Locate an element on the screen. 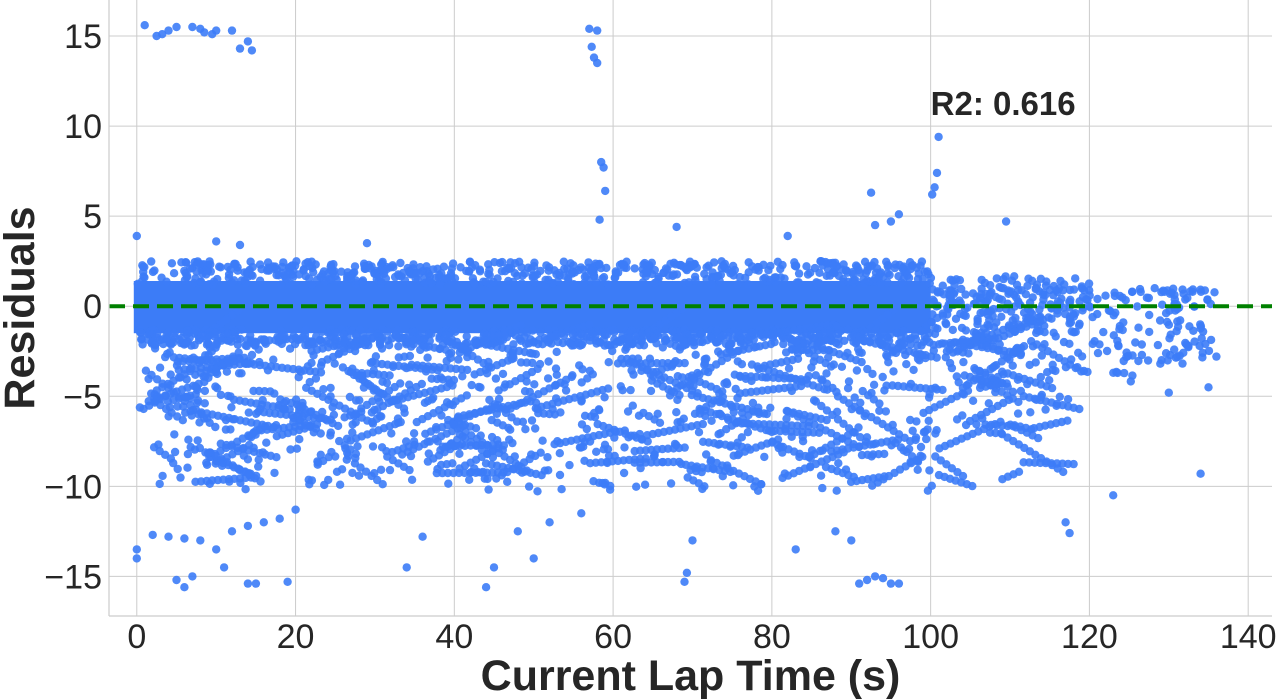 The height and width of the screenshot is (699, 1280). y-axis-title: Residuals is located at coordinates (22, 307).